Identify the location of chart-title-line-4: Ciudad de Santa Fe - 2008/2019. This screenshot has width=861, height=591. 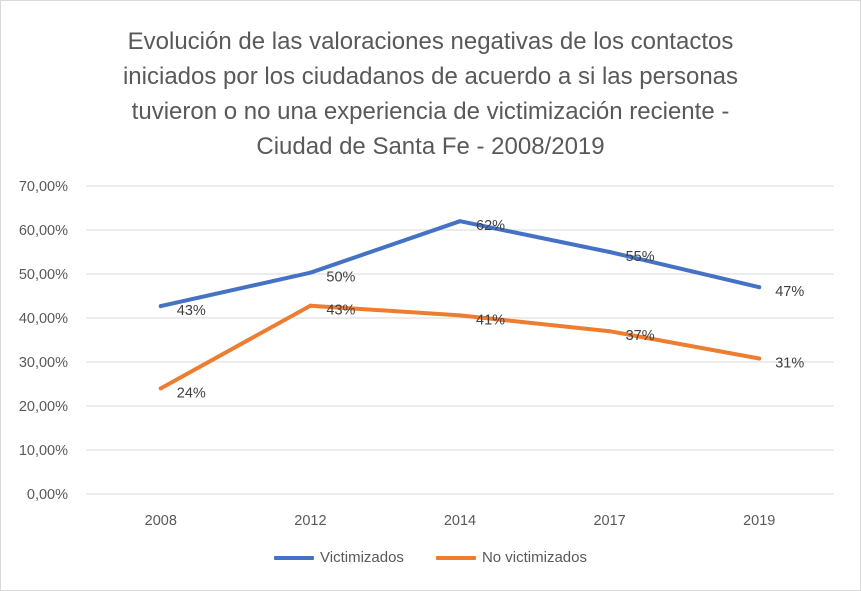
(430, 146).